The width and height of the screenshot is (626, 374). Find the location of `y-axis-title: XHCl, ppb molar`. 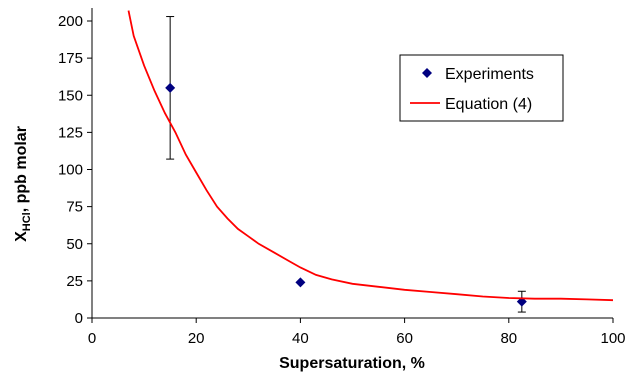

y-axis-title: XHCl, ppb molar is located at coordinates (23, 184).